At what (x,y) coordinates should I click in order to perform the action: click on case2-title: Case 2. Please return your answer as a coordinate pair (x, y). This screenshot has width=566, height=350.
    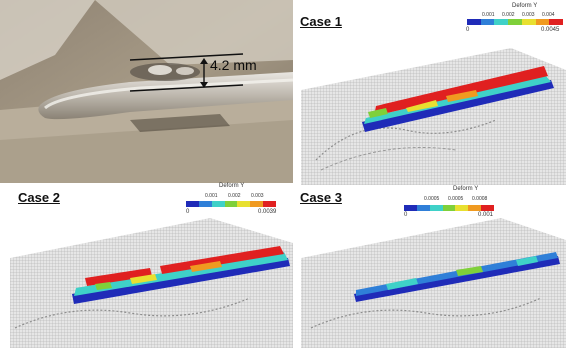
    Looking at the image, I should click on (39, 197).